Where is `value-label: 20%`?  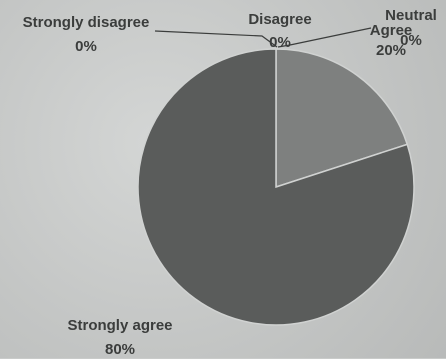 value-label: 20% is located at coordinates (391, 50).